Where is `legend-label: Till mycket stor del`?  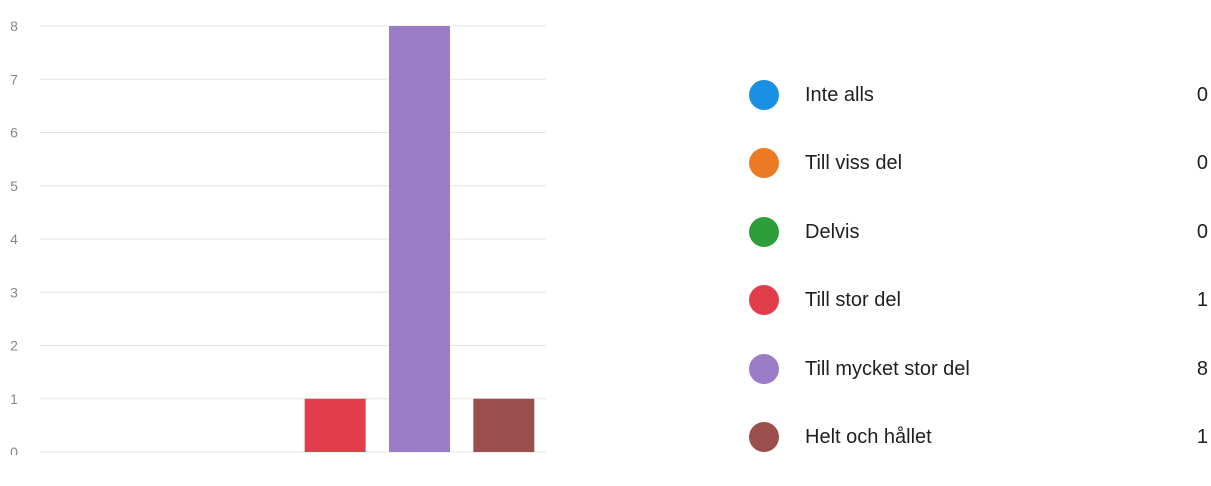 legend-label: Till mycket stor del is located at coordinates (887, 368).